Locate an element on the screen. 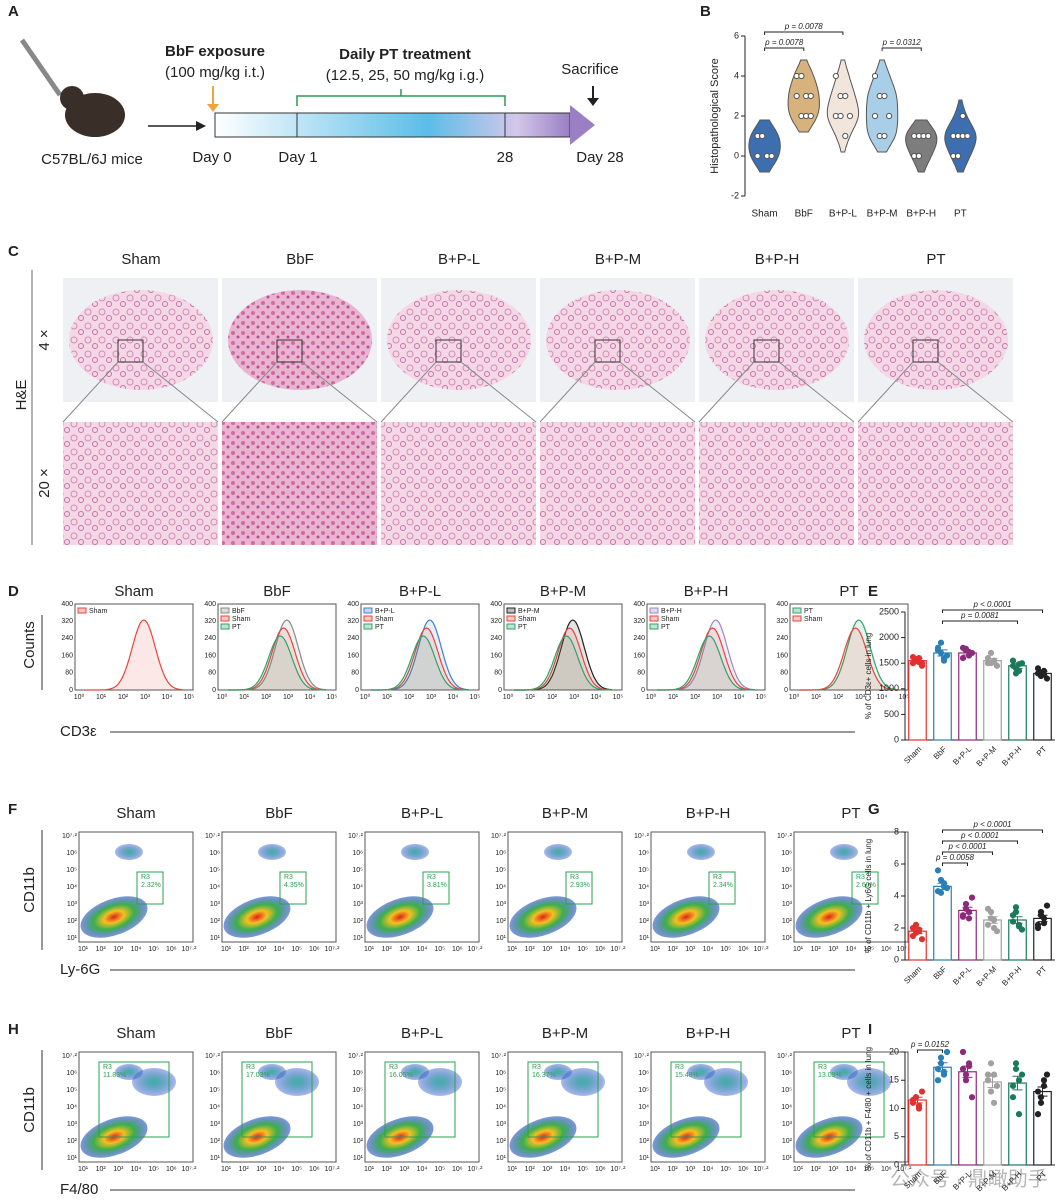  y-tick-label: 6 is located at coordinates (736, 35).